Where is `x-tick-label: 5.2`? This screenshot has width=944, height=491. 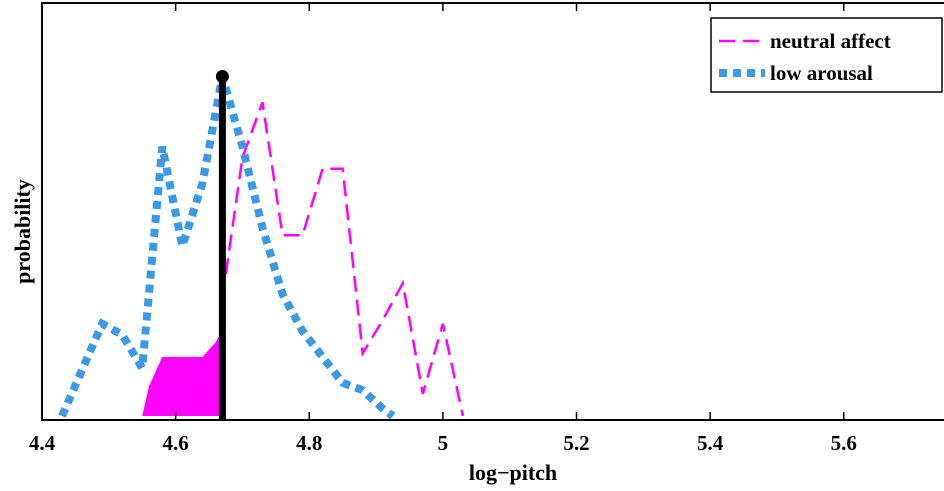
x-tick-label: 5.2 is located at coordinates (576, 443).